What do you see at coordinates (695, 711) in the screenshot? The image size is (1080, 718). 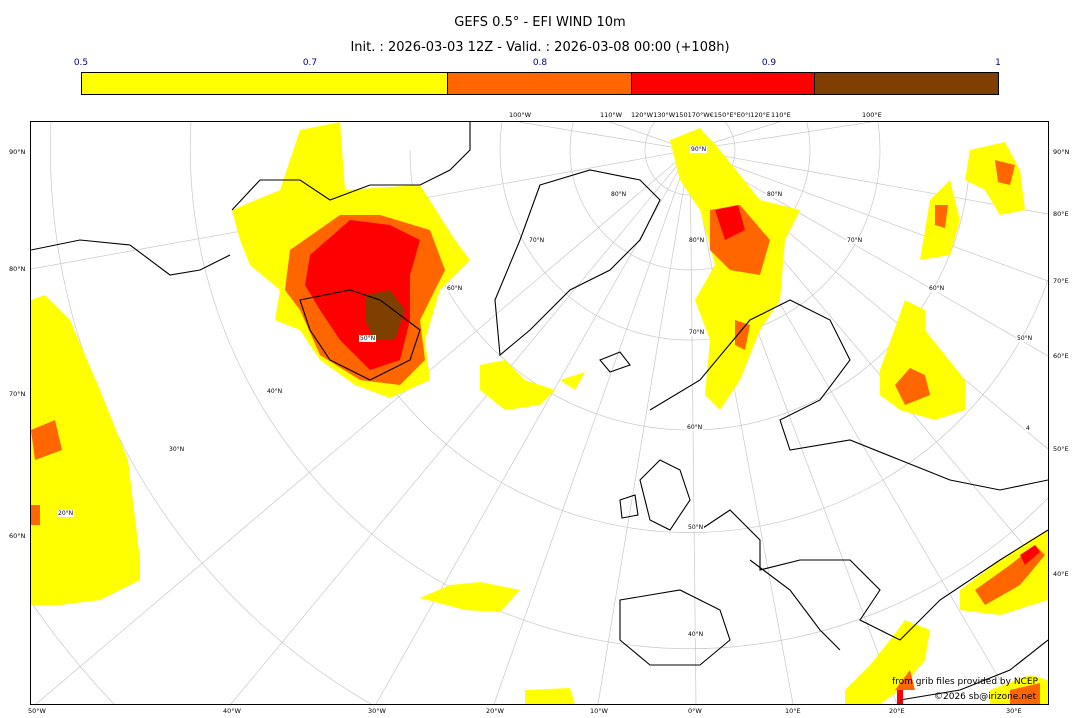 I see `axis-bottom-label: 0°W` at bounding box center [695, 711].